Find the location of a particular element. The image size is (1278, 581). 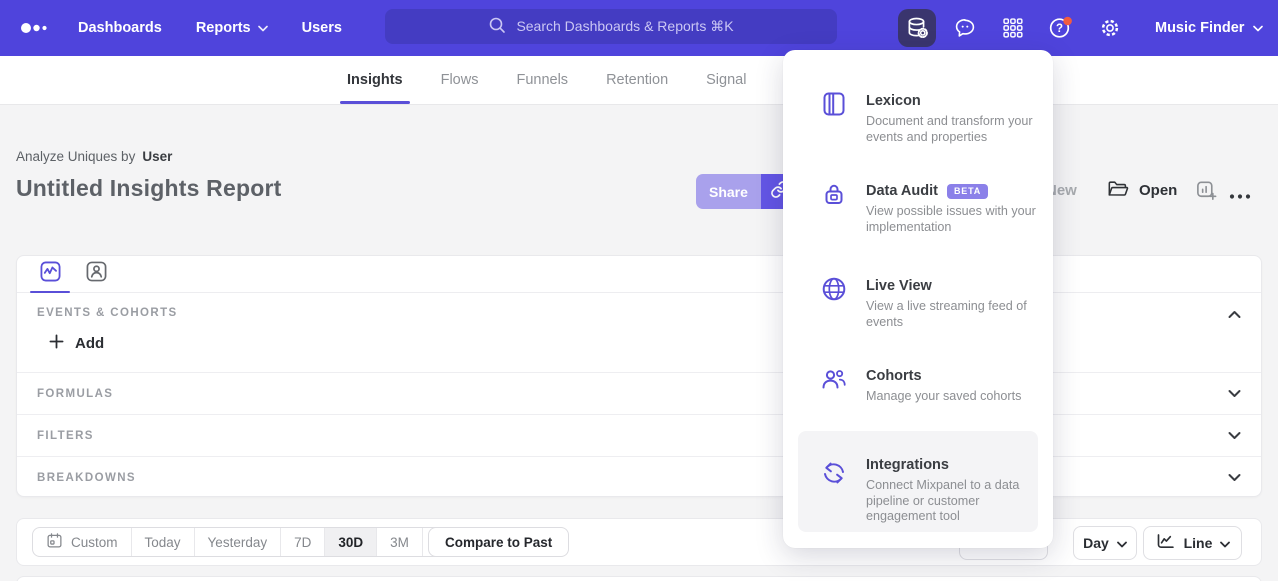

compare-to-past-button: Compare to Past is located at coordinates (499, 542).